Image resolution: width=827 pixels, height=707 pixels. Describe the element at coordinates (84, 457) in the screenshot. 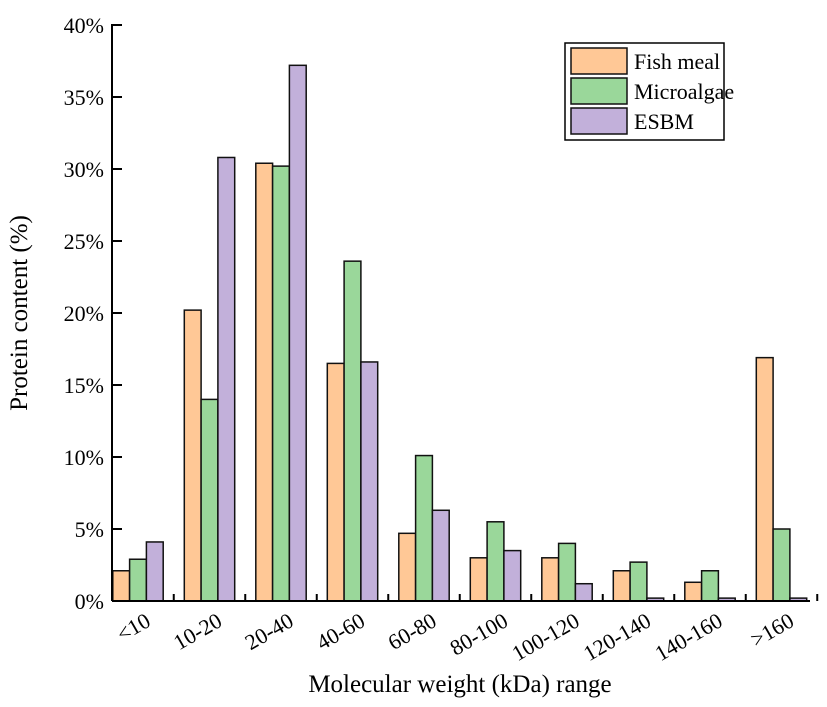

I see `y-tick-label: 10%` at that location.